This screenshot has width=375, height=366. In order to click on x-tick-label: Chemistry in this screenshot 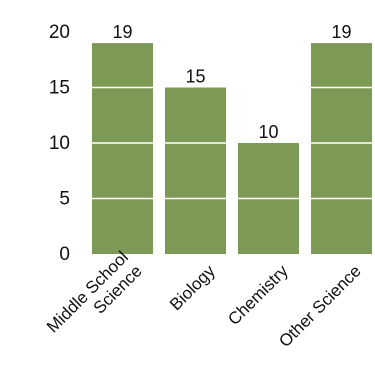, I will do `click(258, 295)`.